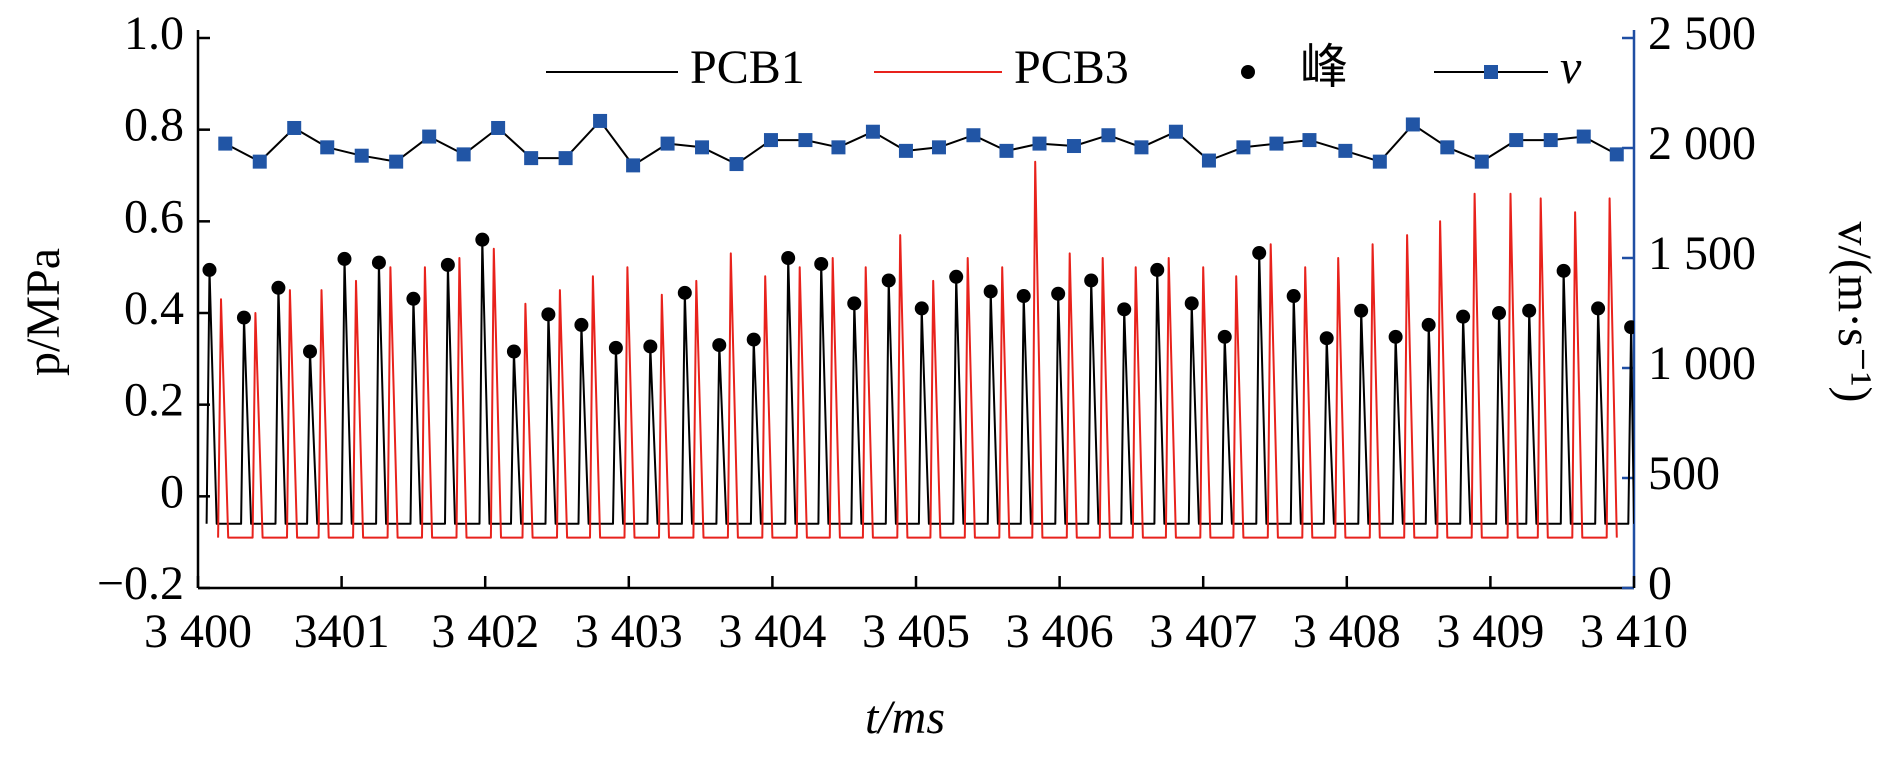  I want to click on y-tick-label: 0.6, so click(154, 216).